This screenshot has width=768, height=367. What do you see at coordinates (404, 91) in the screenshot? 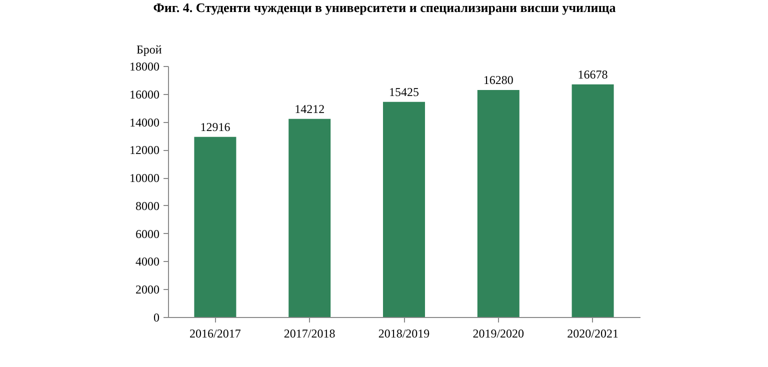
I see `data-label: 15425` at bounding box center [404, 91].